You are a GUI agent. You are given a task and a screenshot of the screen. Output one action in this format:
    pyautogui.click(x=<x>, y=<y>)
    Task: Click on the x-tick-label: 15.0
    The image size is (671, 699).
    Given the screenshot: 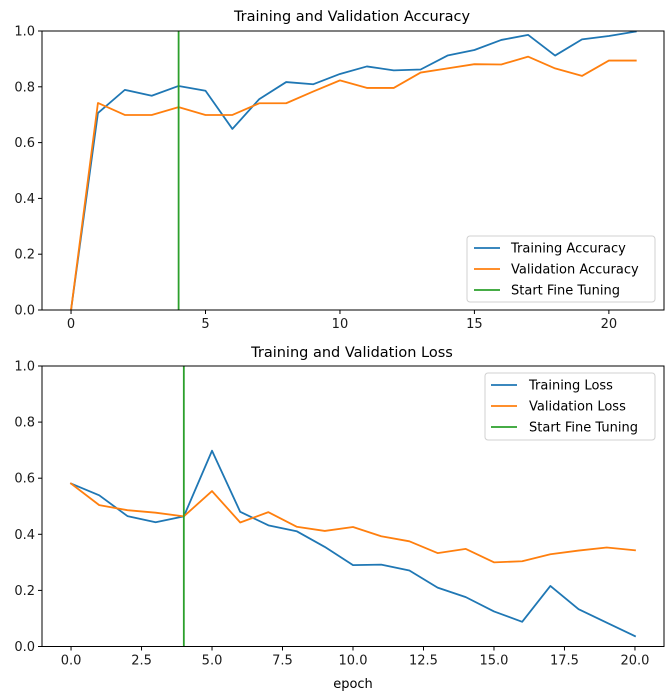 What is the action you would take?
    pyautogui.click(x=494, y=661)
    